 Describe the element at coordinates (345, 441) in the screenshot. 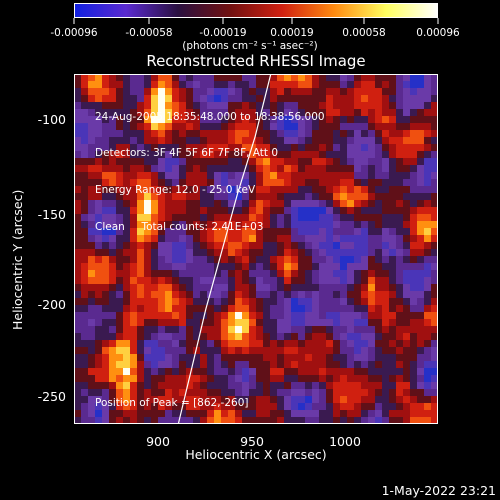

I see `x-tick-label: 1000` at that location.